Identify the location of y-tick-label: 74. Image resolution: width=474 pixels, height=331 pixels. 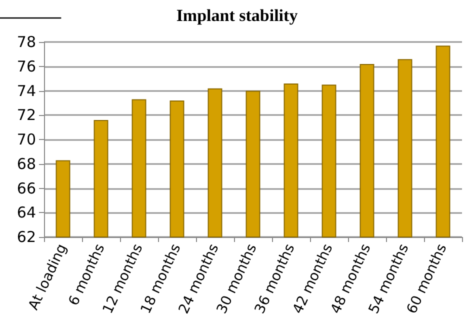
(26, 91).